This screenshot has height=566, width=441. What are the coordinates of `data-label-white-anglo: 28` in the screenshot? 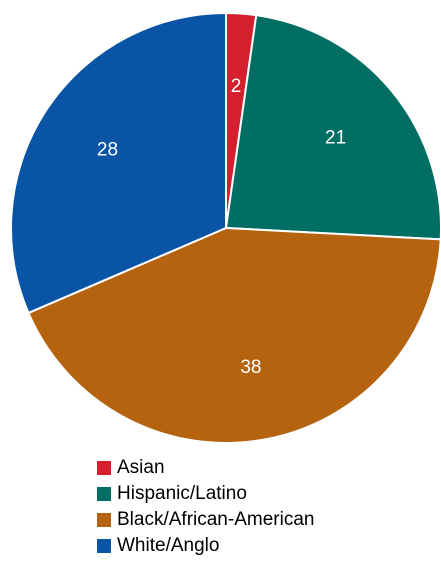 It's located at (107, 149).